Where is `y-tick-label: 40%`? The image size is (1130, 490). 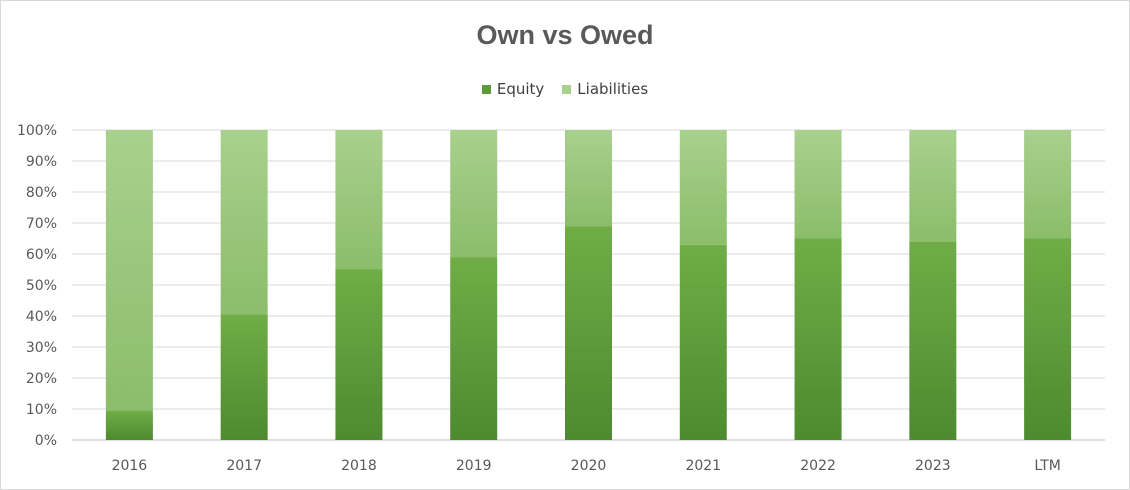 y-tick-label: 40% is located at coordinates (41, 317).